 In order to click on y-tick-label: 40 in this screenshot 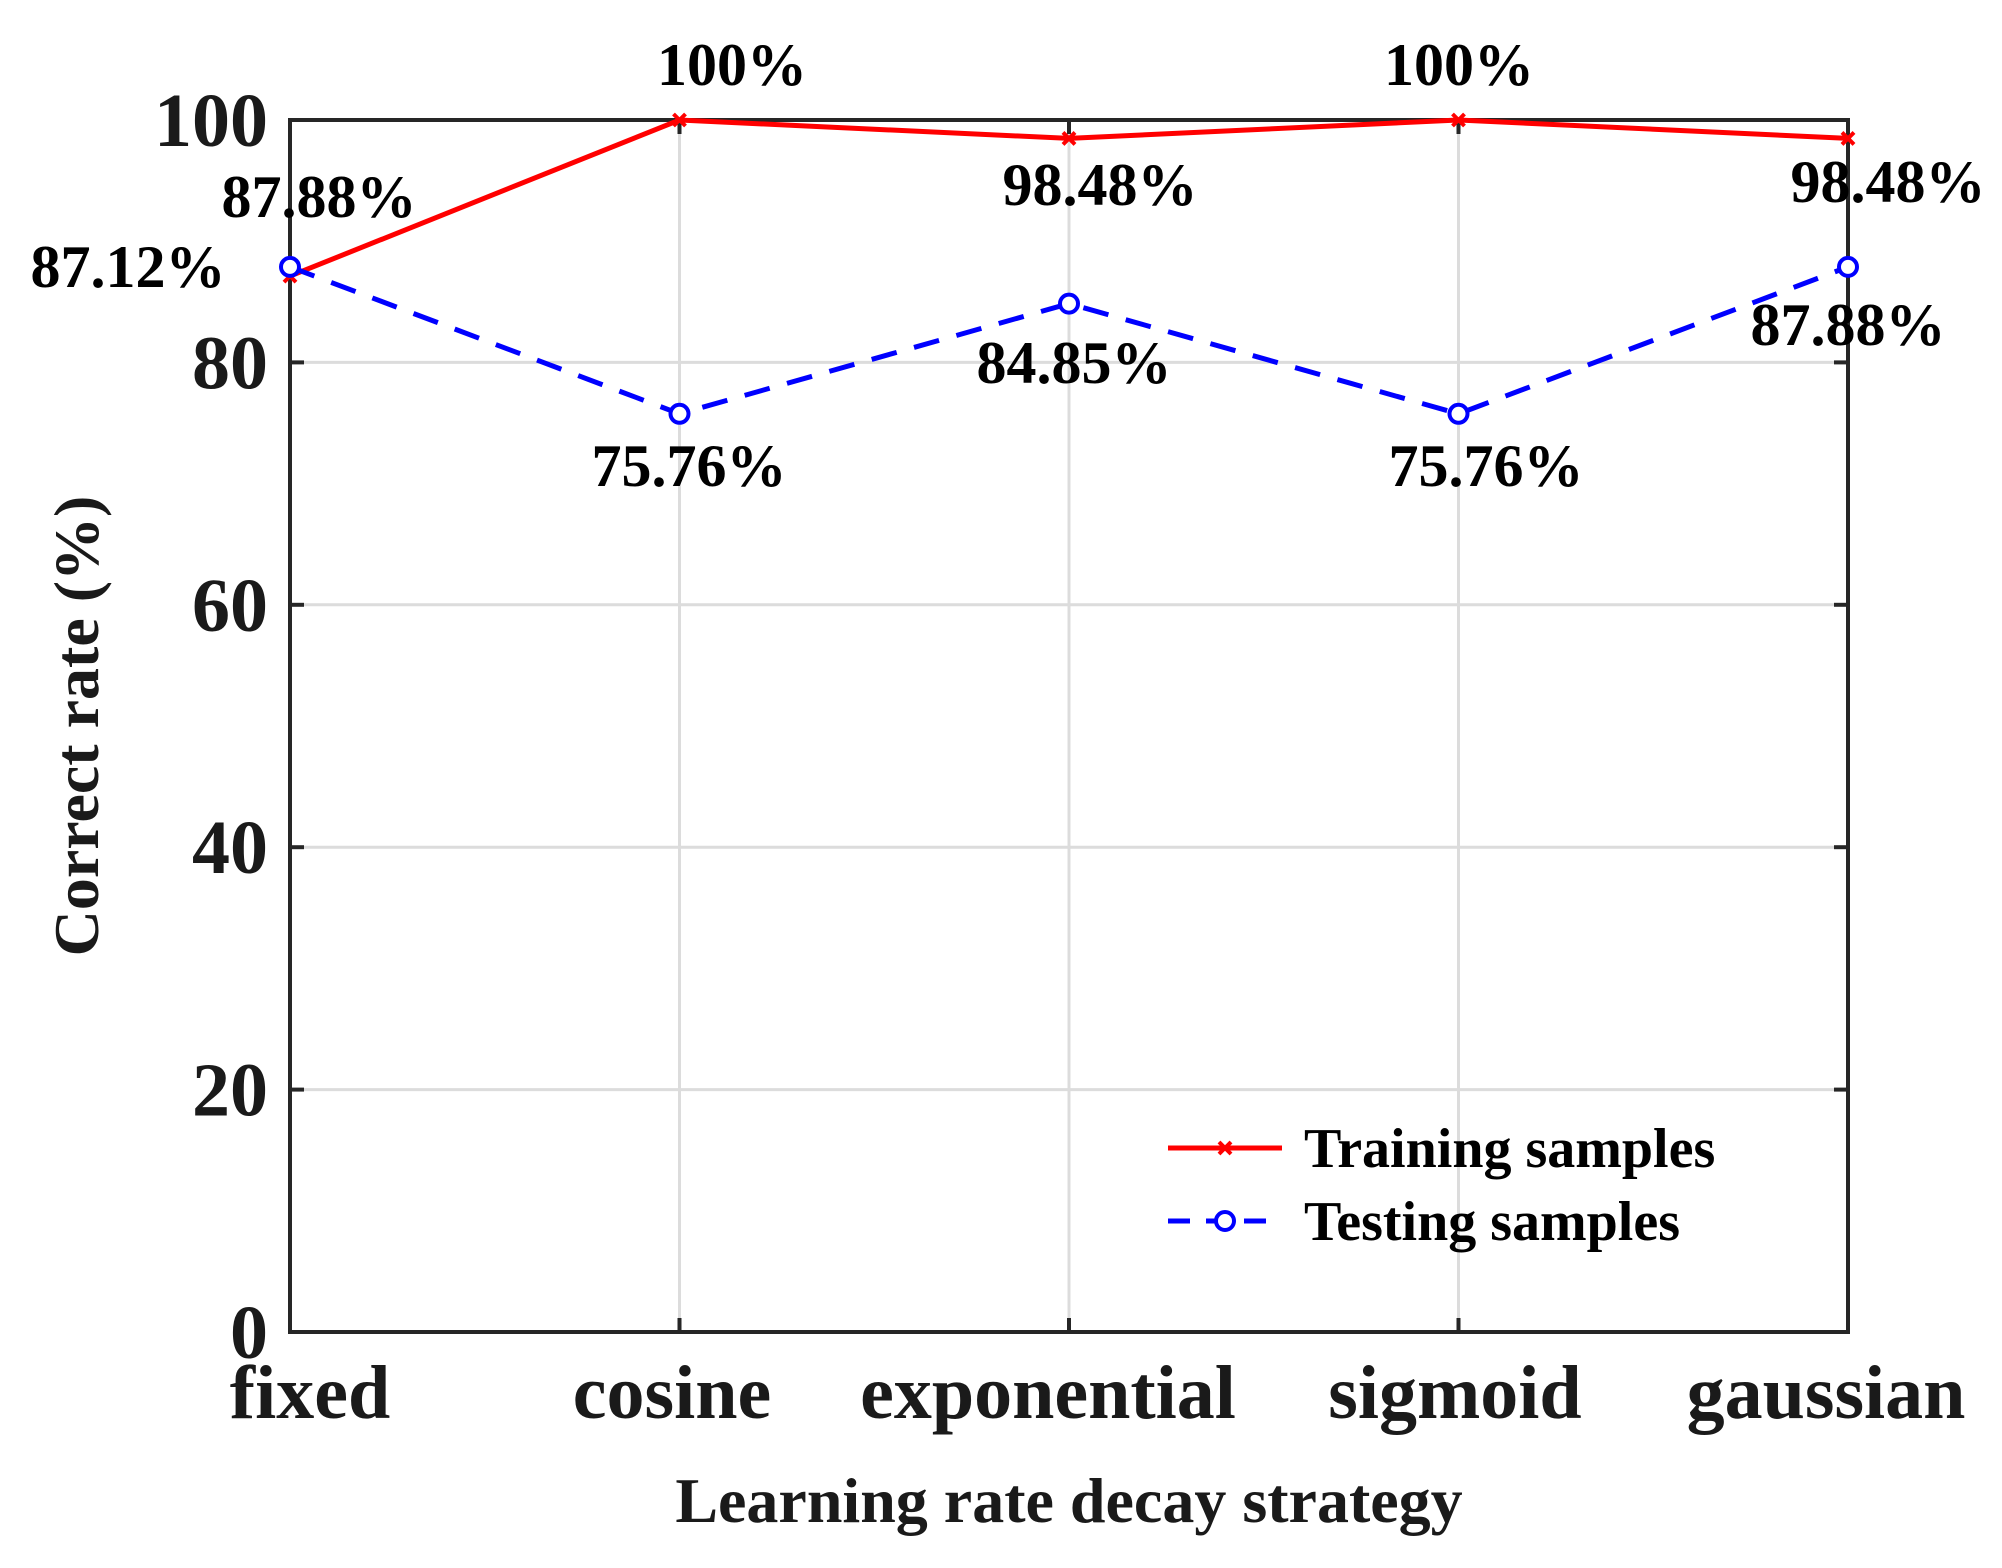, I will do `click(230, 848)`.